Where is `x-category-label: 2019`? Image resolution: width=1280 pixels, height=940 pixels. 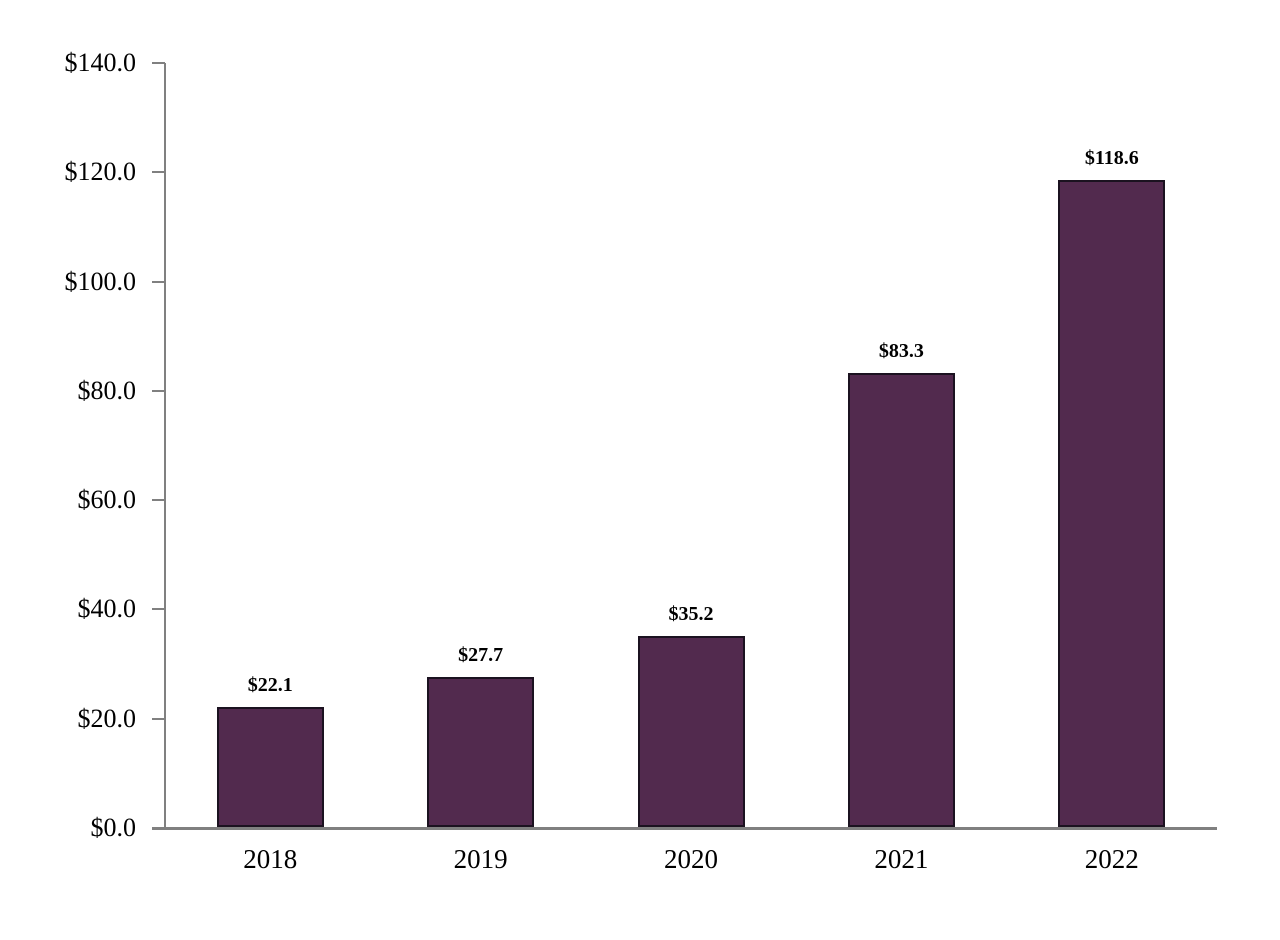 x-category-label: 2019 is located at coordinates (480, 859).